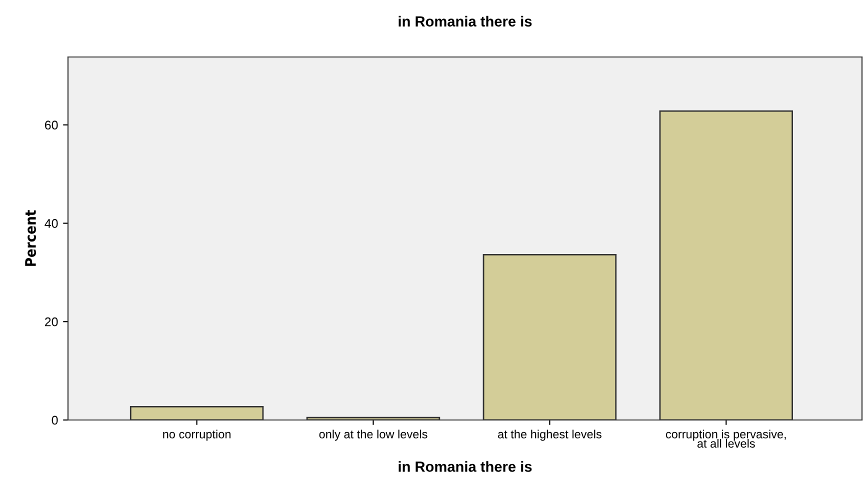 This screenshot has width=866, height=485. I want to click on y-tick-label: 0, so click(55, 420).